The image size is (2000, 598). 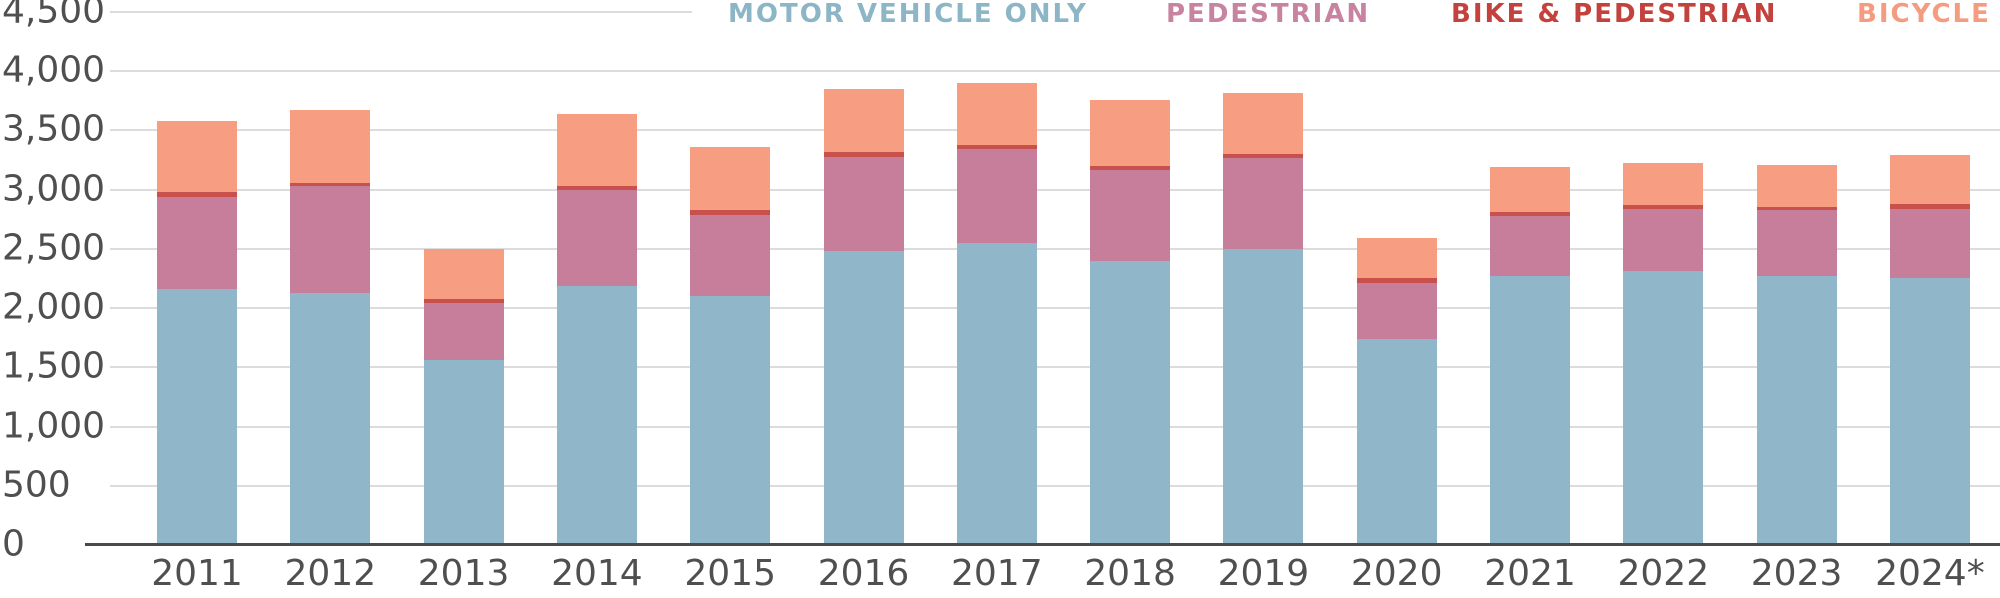 I want to click on x-tick-label: 2011, so click(x=197, y=573).